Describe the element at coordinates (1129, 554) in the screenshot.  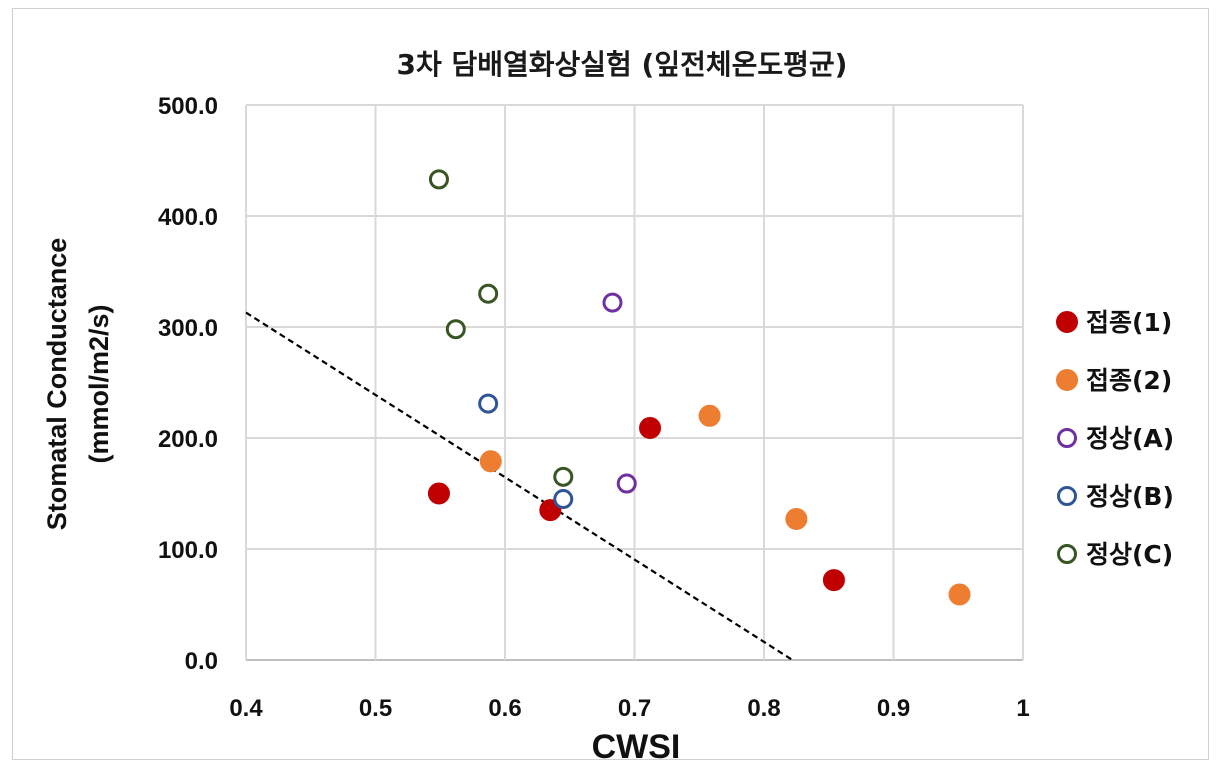
I see `legend-label: 정상(C)` at that location.